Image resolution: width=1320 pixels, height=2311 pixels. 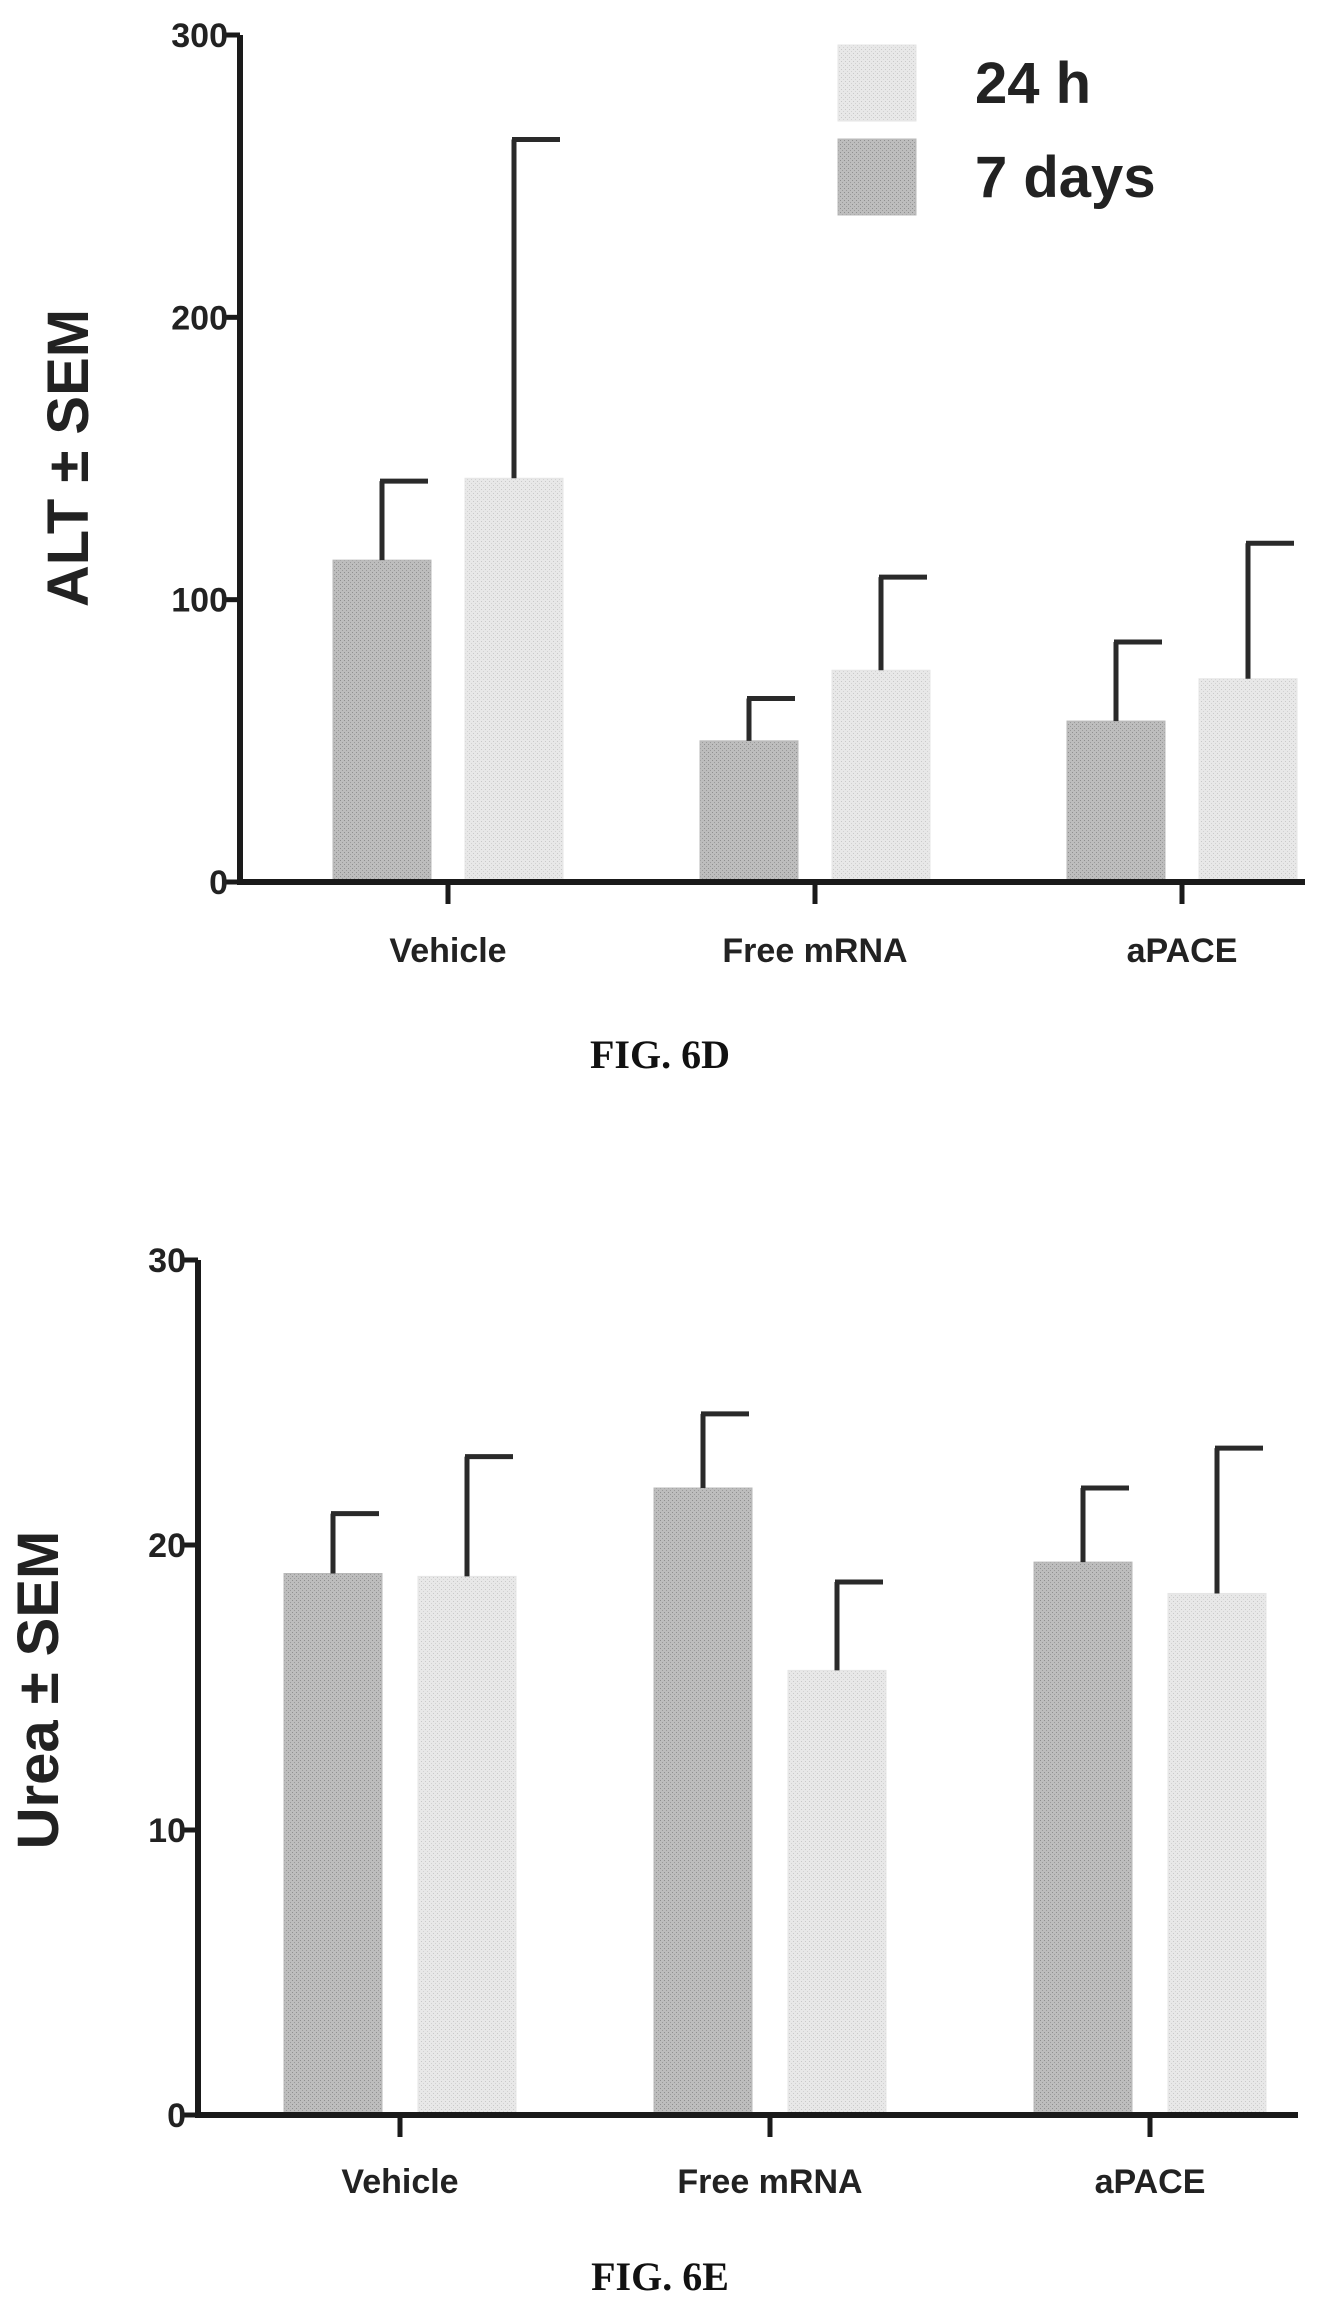 I want to click on caption-fig-6d: FIG. 6D, so click(x=660, y=1054).